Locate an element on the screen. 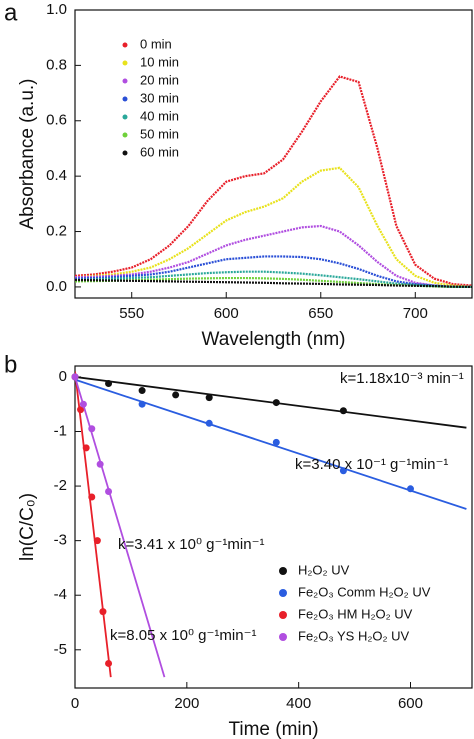  y-tick-label: -3 is located at coordinates (60, 540).